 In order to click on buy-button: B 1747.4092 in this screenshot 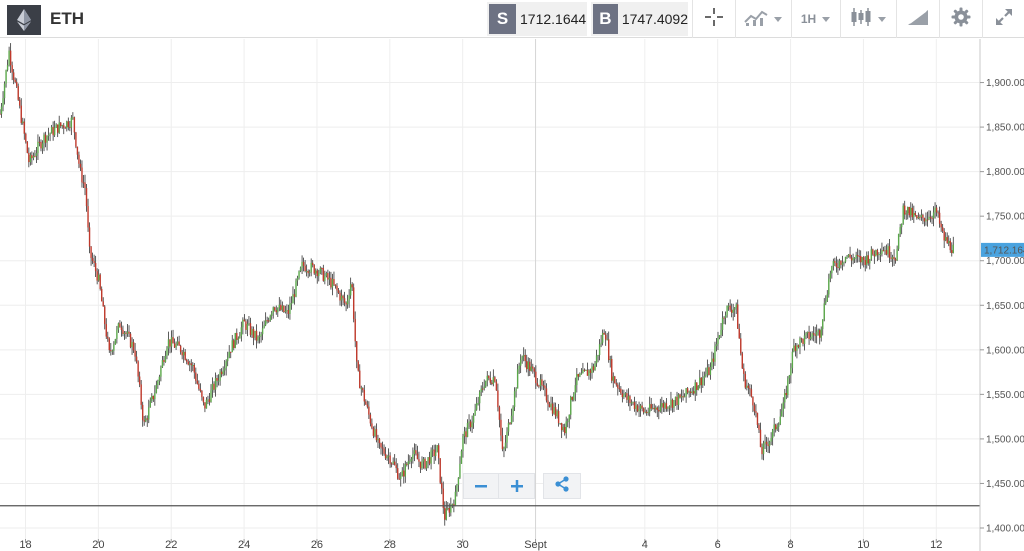, I will do `click(639, 19)`.